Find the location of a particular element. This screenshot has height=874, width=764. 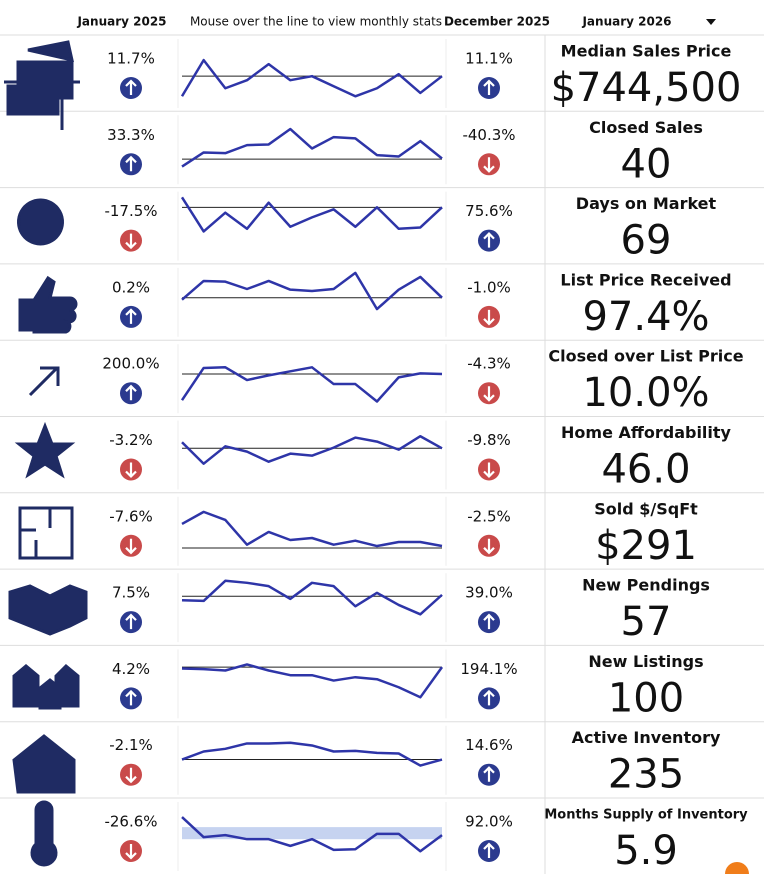

end-change: 92.0% is located at coordinates (489, 822).